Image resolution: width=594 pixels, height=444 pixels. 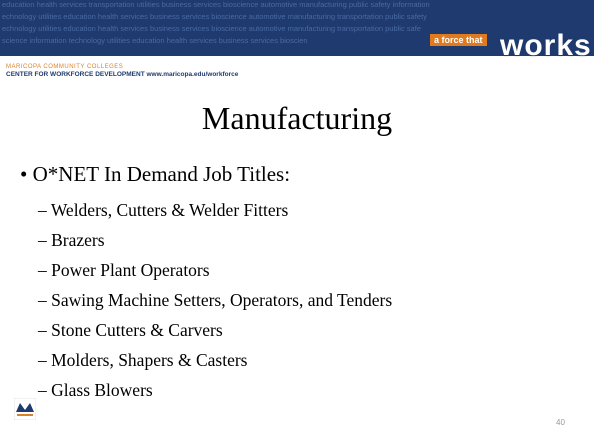 What do you see at coordinates (78, 240) in the screenshot?
I see `sub-item-text: Brazers` at bounding box center [78, 240].